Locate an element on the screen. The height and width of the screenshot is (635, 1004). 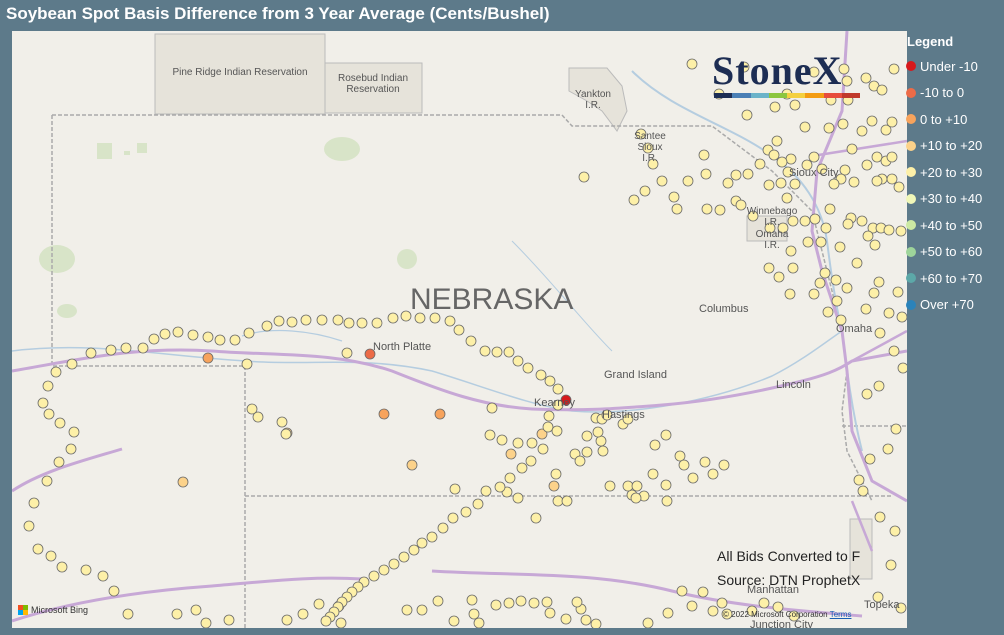
legend-item: +20 to +30 is located at coordinates (955, 172).